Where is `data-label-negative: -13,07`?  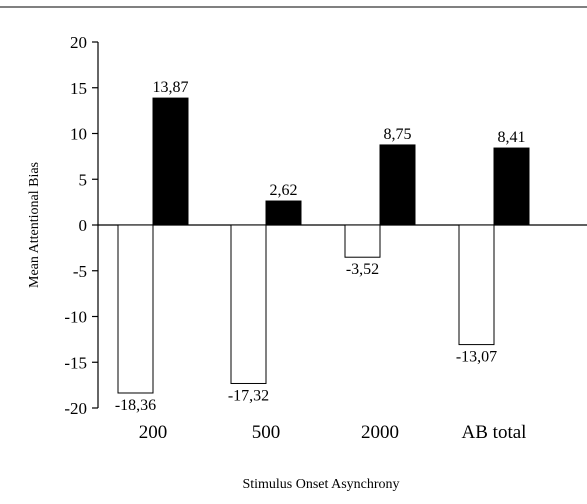
data-label-negative: -13,07 is located at coordinates (476, 357).